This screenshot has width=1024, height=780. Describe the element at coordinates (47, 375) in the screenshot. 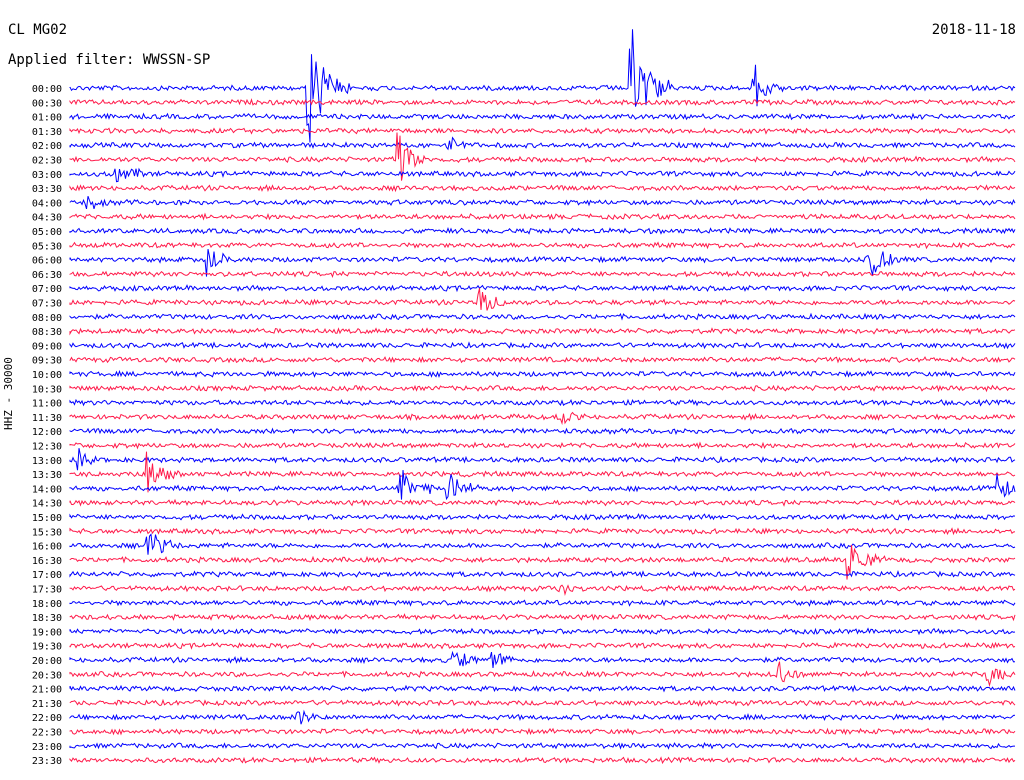

I see `row-time-label: 10:00` at that location.